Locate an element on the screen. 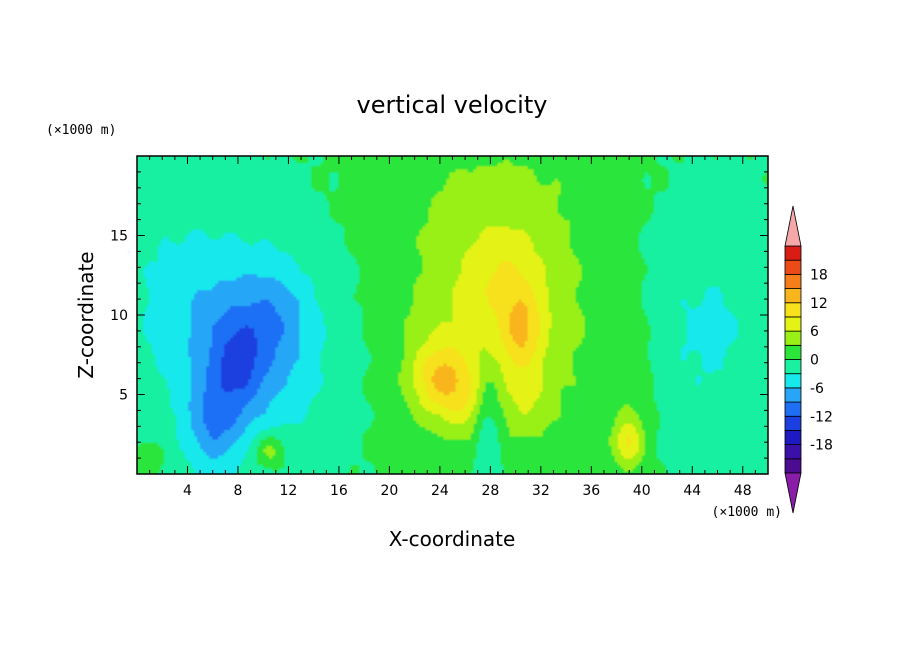 Image resolution: width=904 pixels, height=654 pixels. y-axis-label: Z-coordinate is located at coordinates (86, 314).